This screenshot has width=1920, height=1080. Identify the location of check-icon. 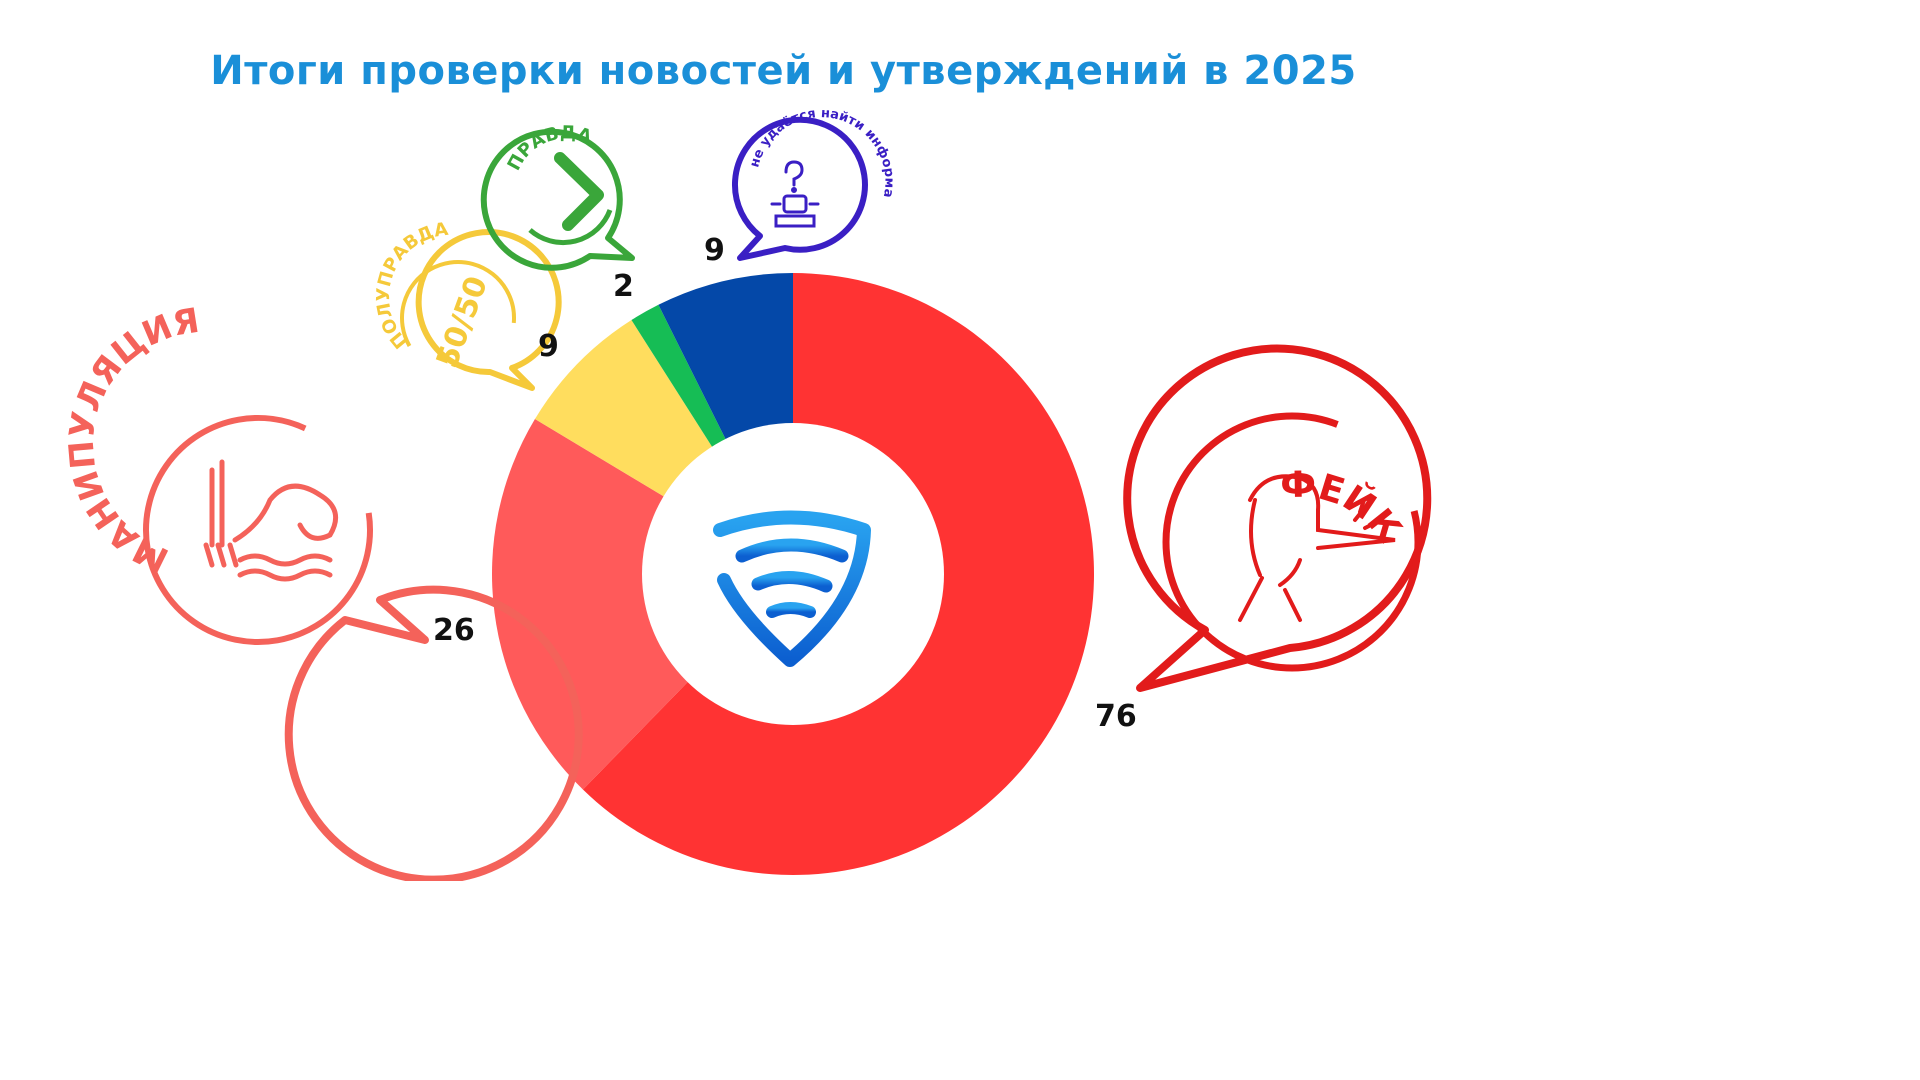
(579, 191).